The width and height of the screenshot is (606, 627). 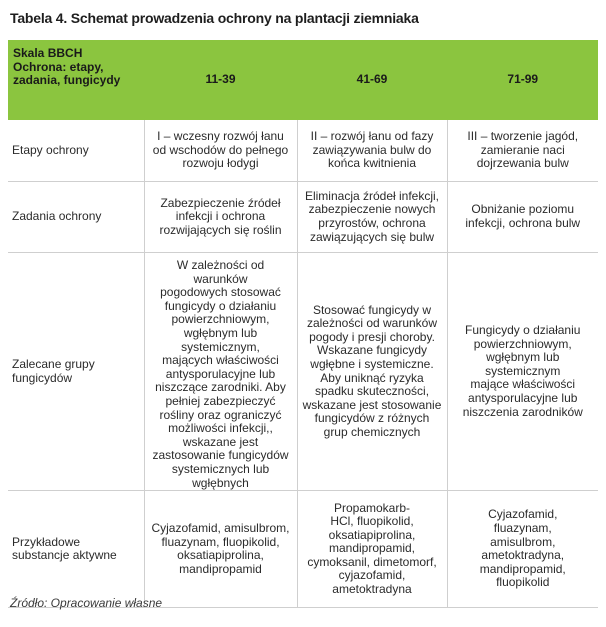 What do you see at coordinates (220, 80) in the screenshot?
I see `header-column-bbch-11-39: 11-39` at bounding box center [220, 80].